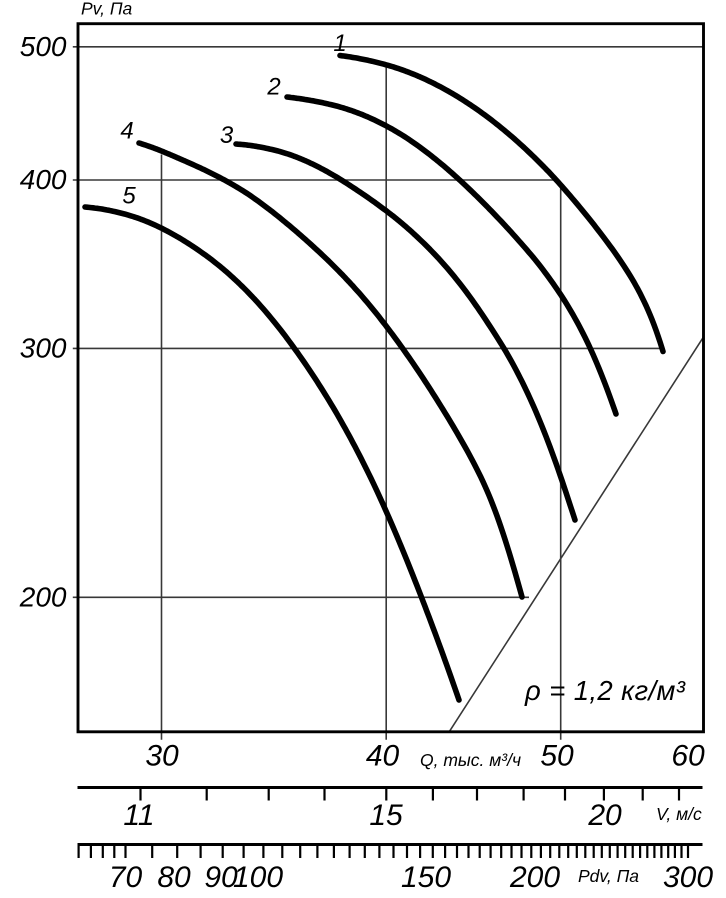  What do you see at coordinates (221, 877) in the screenshot?
I see `svg-text: 90` at bounding box center [221, 877].